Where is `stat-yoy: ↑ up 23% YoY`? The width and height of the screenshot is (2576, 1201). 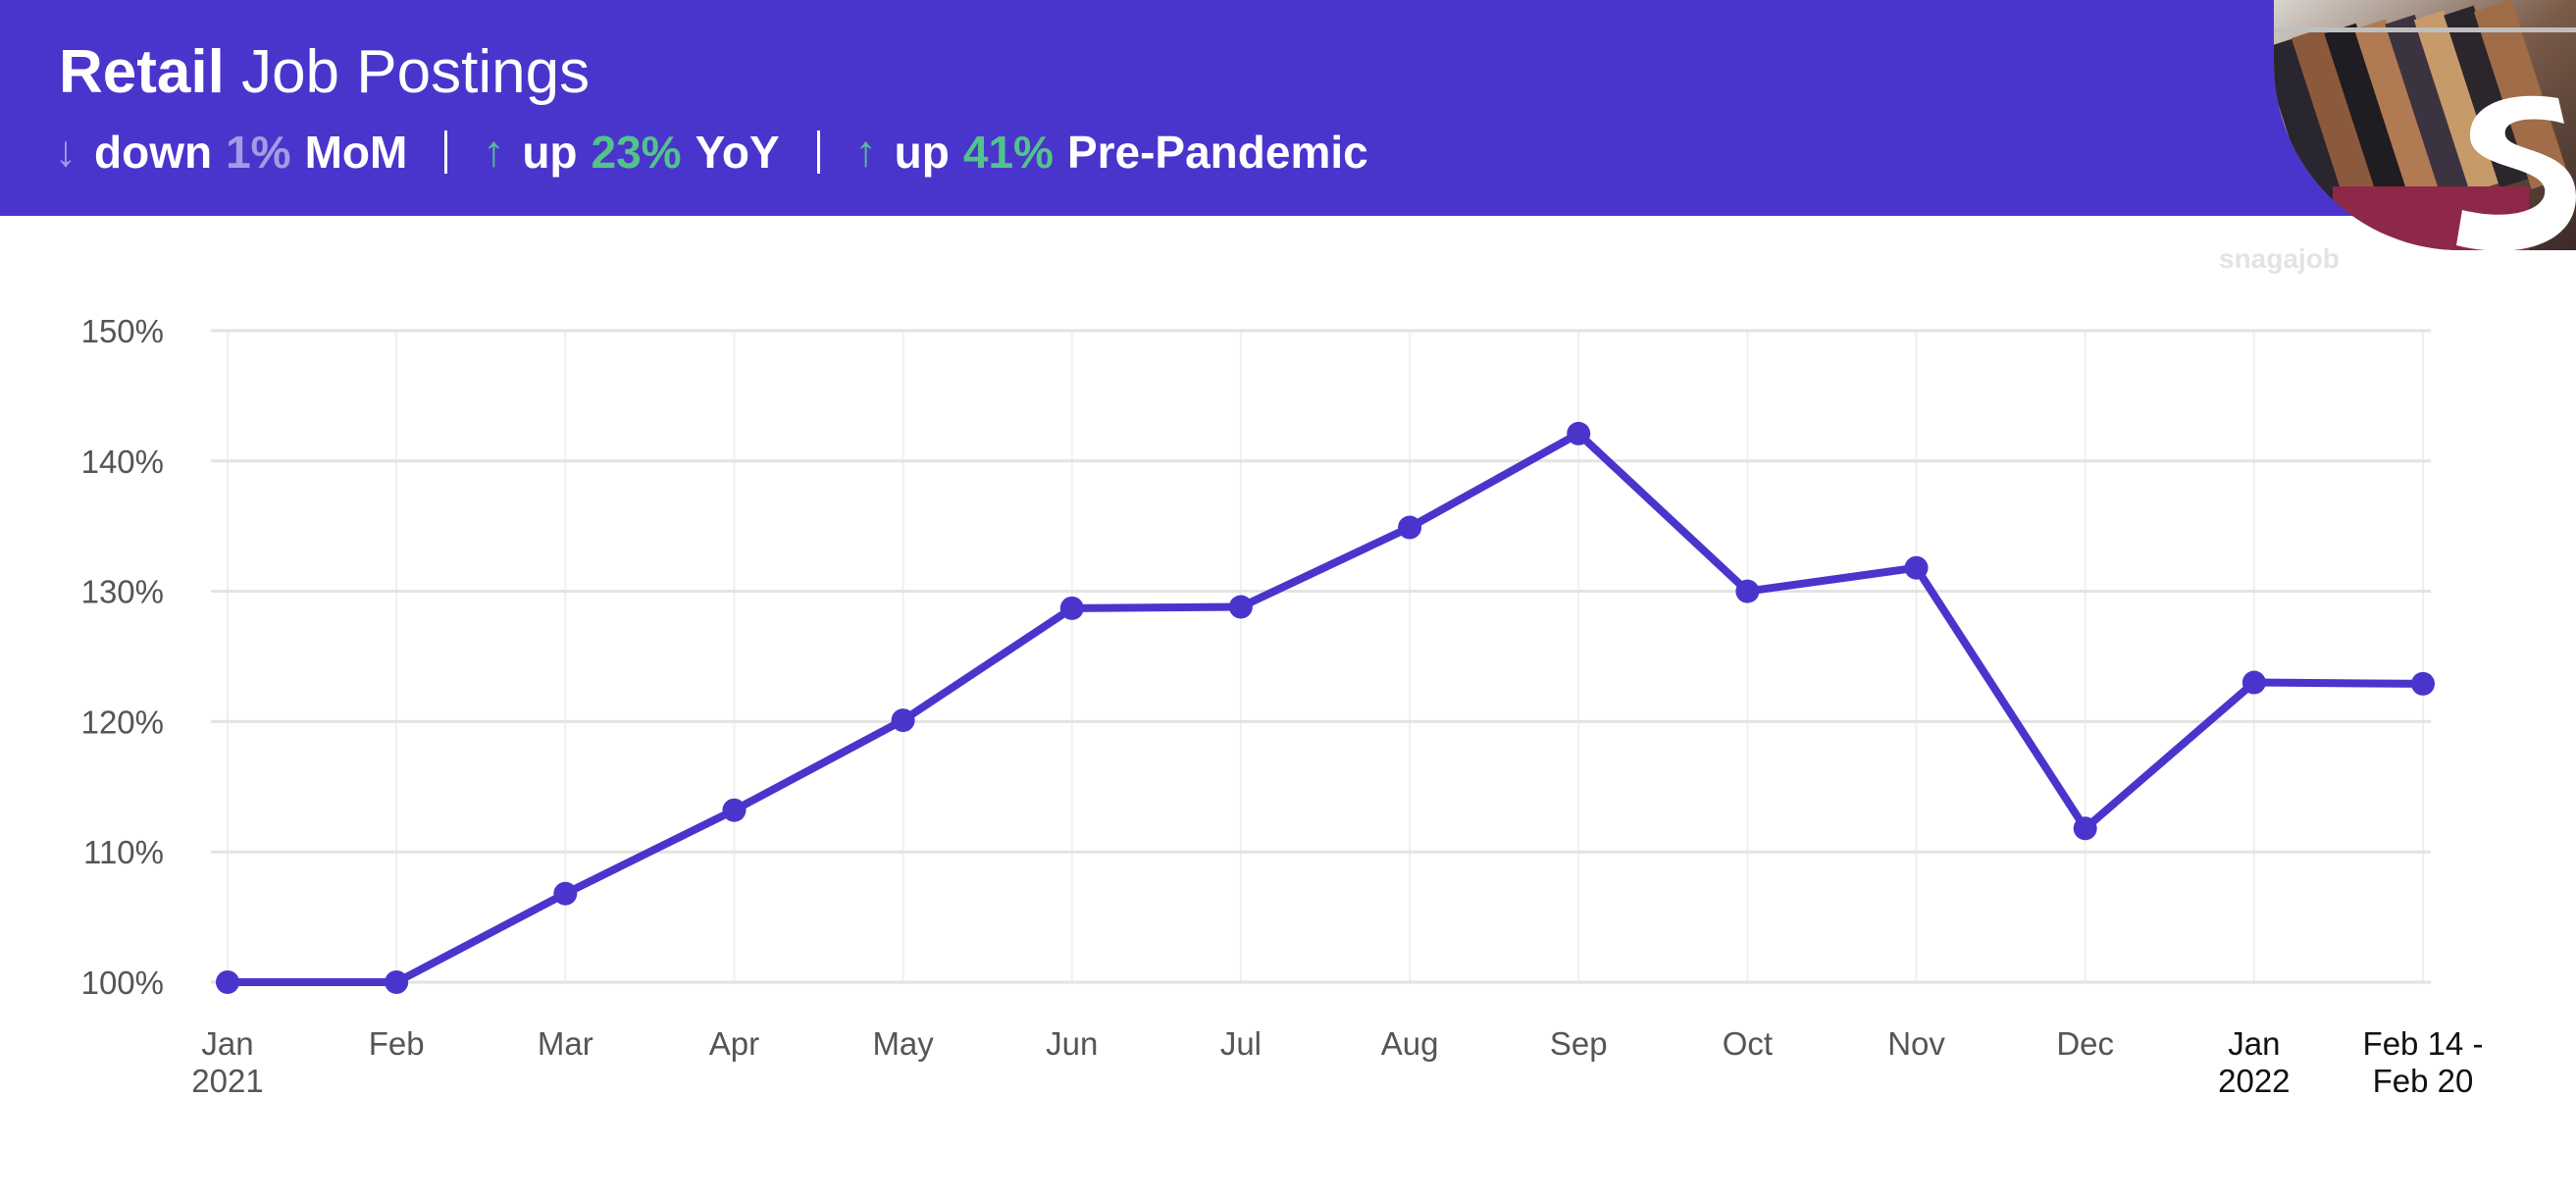
stat-yoy: ↑ up 23% YoY is located at coordinates (631, 152).